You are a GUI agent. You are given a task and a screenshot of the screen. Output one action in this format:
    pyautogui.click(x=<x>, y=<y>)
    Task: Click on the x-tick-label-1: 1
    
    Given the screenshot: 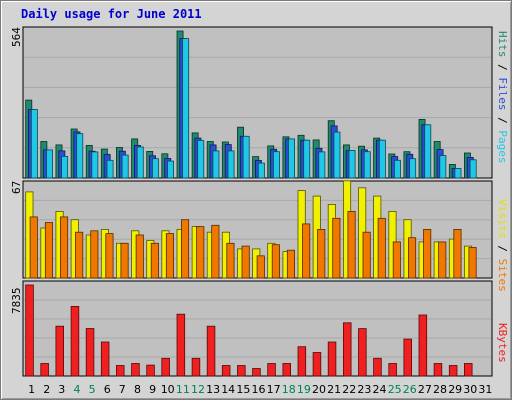 What is the action you would take?
    pyautogui.click(x=31, y=389)
    